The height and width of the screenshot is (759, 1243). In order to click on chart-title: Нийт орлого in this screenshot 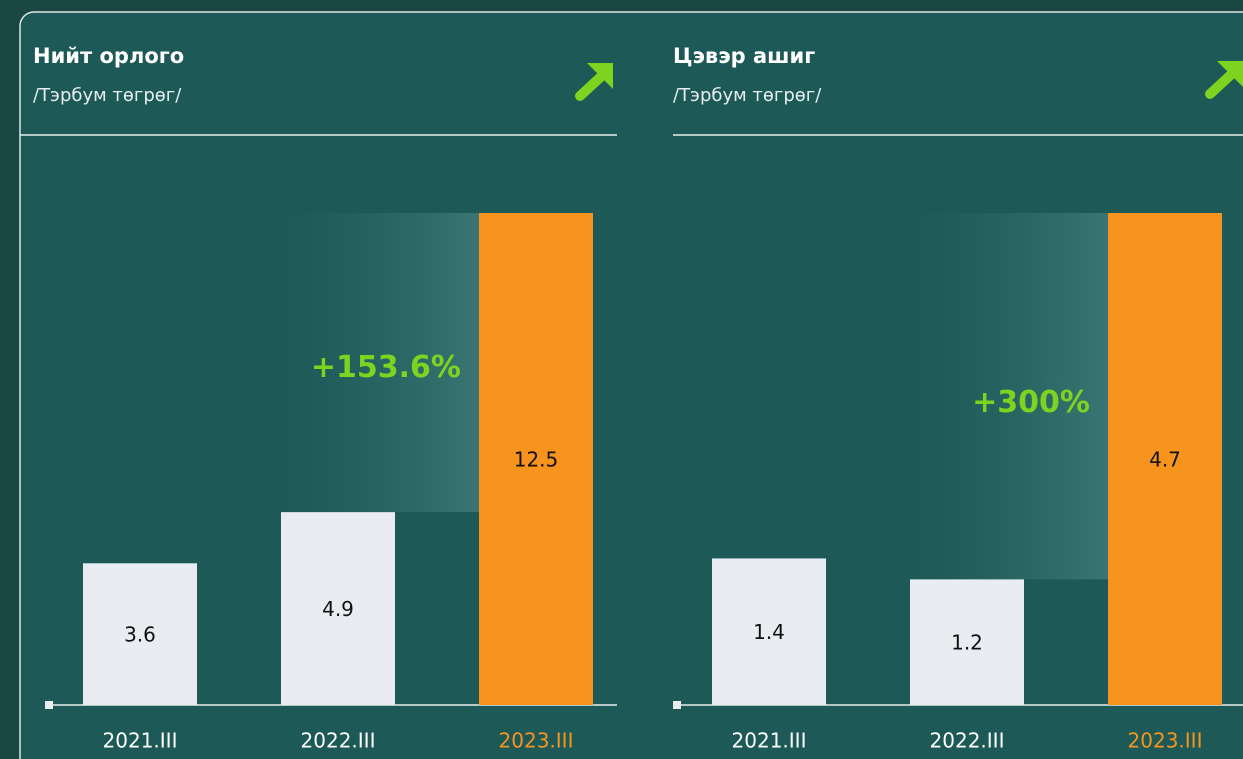, I will do `click(108, 56)`.